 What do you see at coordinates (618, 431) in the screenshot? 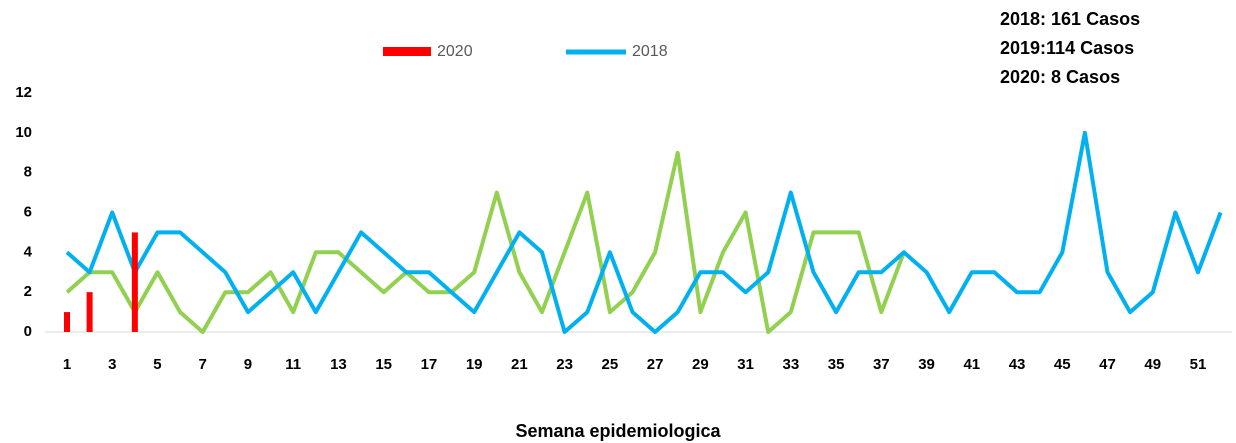
I see `x-axis-title: Semana epidemiologica` at bounding box center [618, 431].